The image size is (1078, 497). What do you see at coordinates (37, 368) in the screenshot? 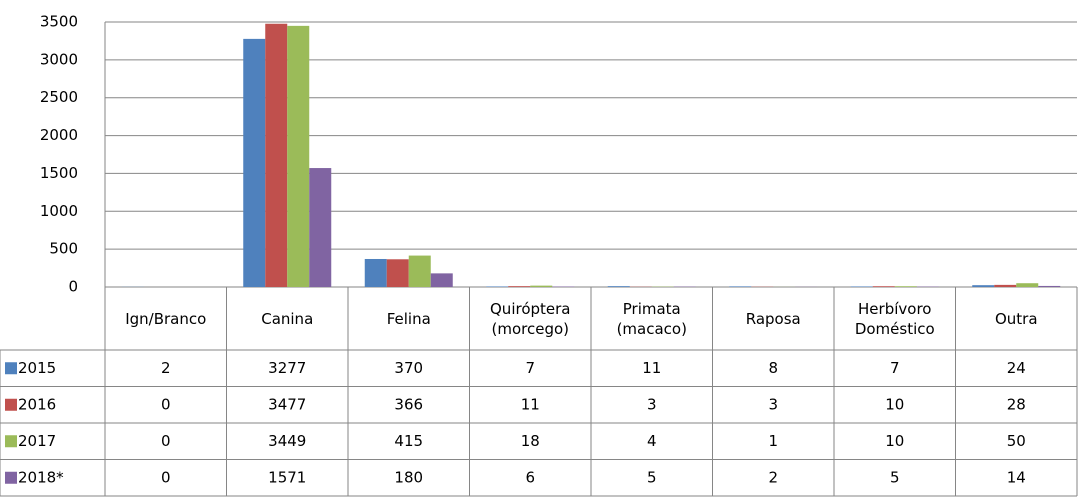
I see `legend-label: 2015` at bounding box center [37, 368].